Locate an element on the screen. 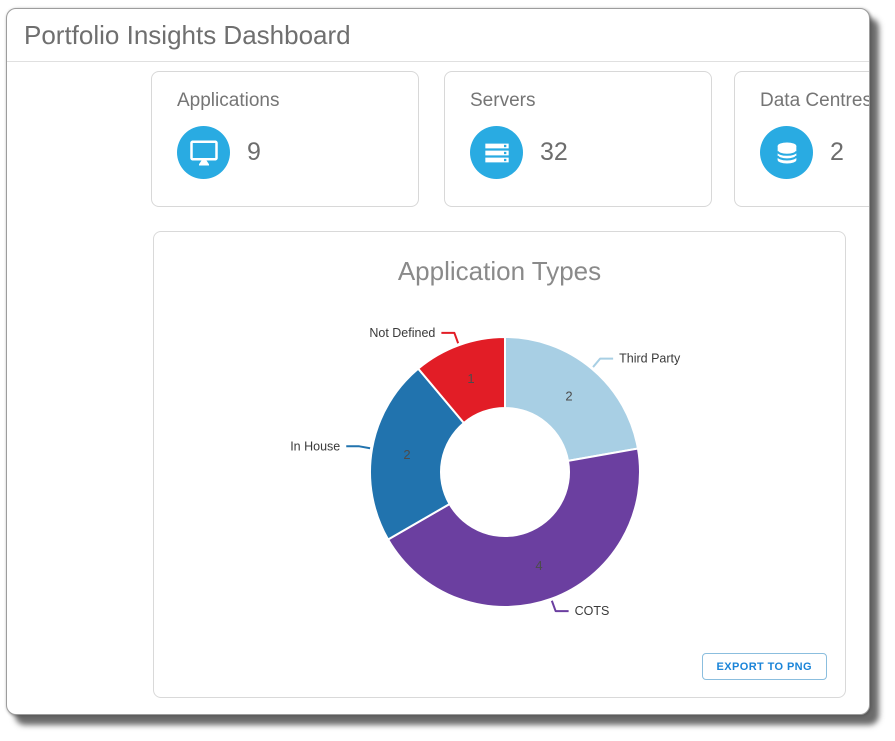 The image size is (895, 741). stat-card-applications: Applications 9 is located at coordinates (285, 139).